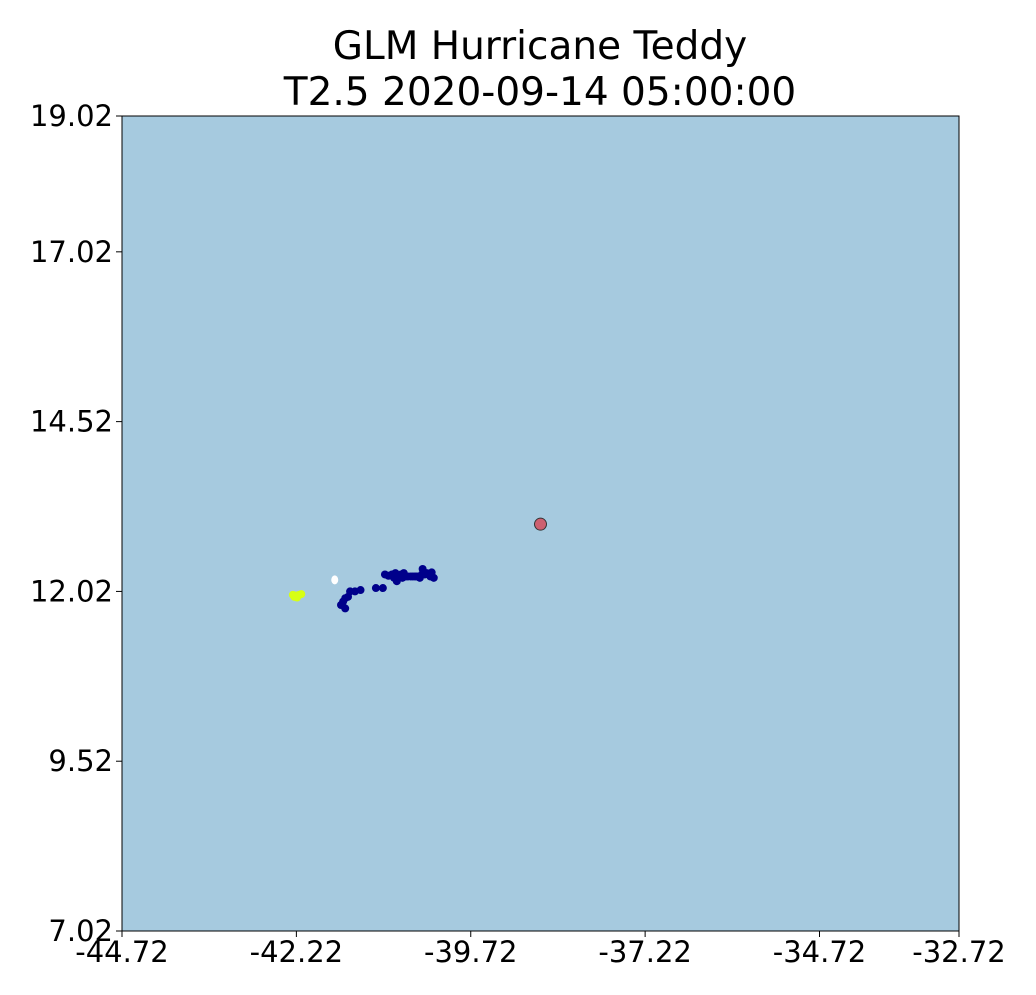 The height and width of the screenshot is (995, 1036). I want to click on chart-title: GLM Hurricane Teddy, so click(540, 46).